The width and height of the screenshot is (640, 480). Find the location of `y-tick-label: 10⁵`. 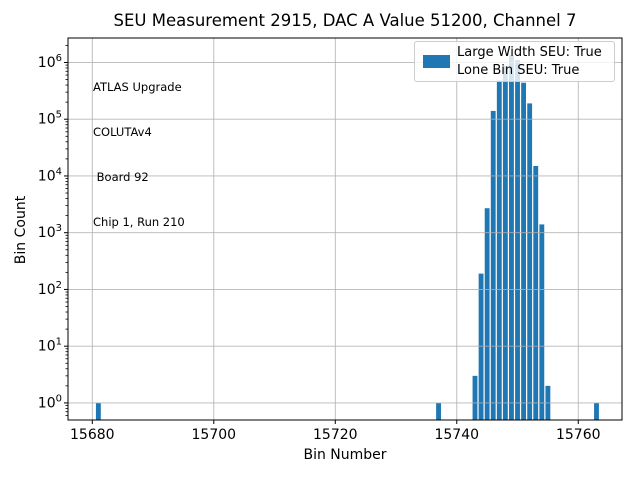

y-tick-label: 10⁵ is located at coordinates (50, 119).